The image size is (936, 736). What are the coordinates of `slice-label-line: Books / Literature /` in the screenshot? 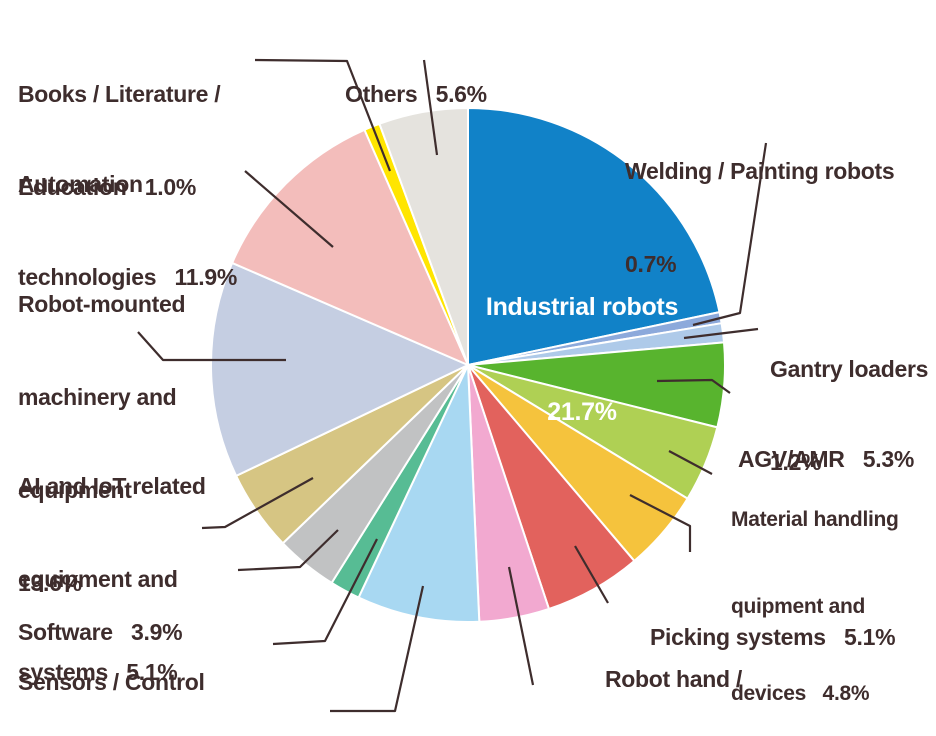 It's located at (119, 94).